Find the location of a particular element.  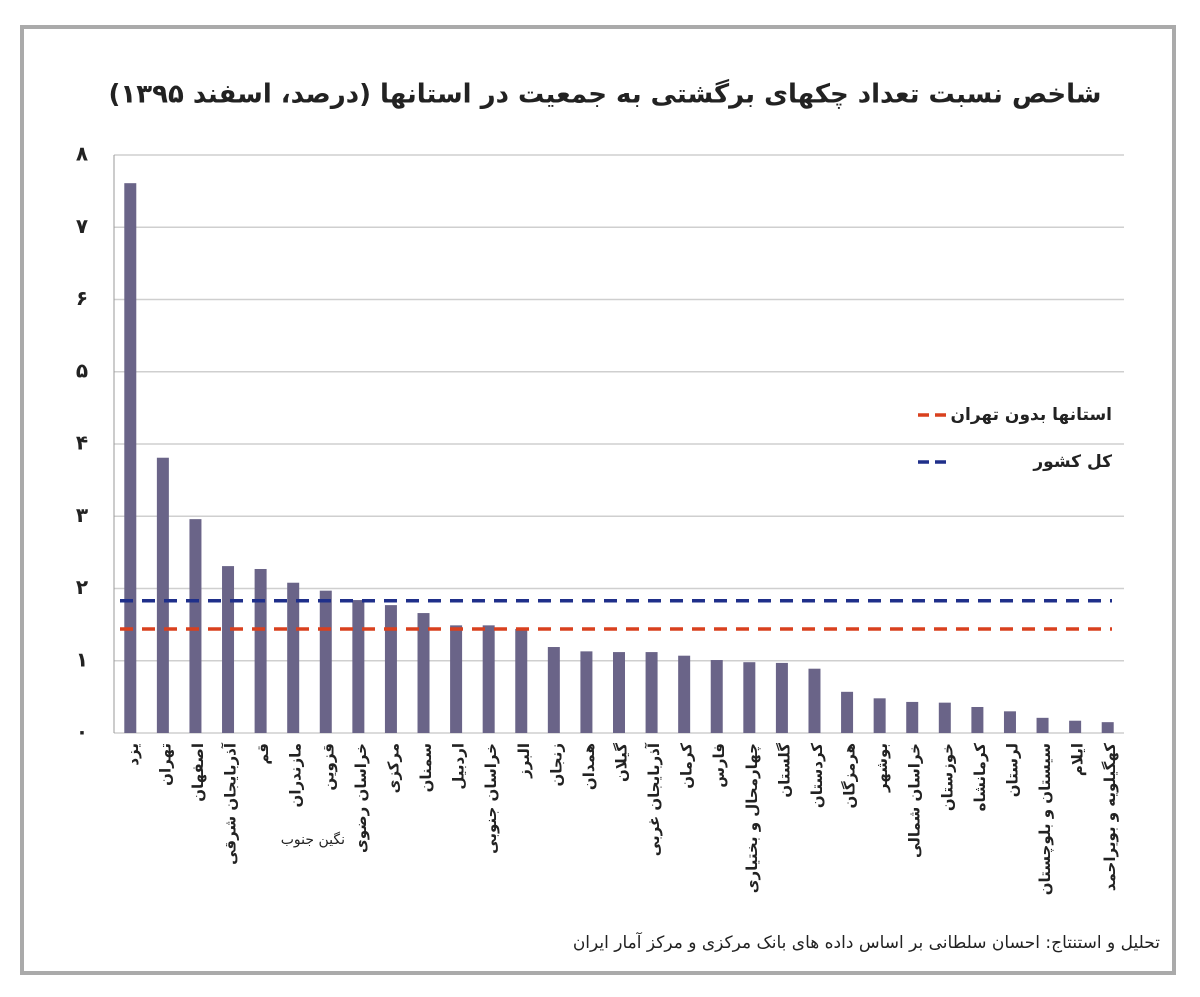

y-tick-label: ۱ is located at coordinates (82, 659).